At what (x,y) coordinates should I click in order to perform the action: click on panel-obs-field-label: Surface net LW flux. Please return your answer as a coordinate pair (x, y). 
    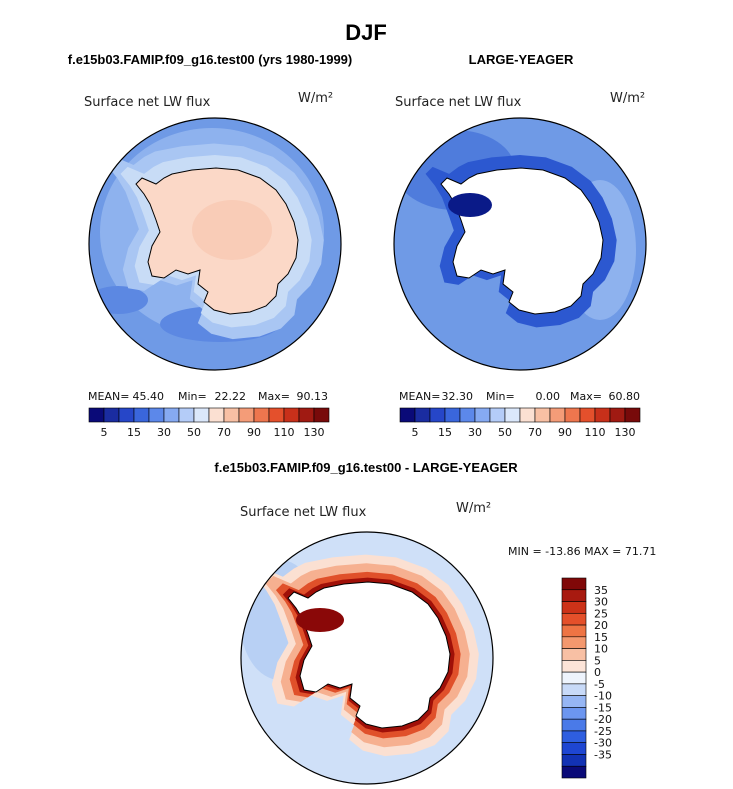
    Looking at the image, I should click on (458, 102).